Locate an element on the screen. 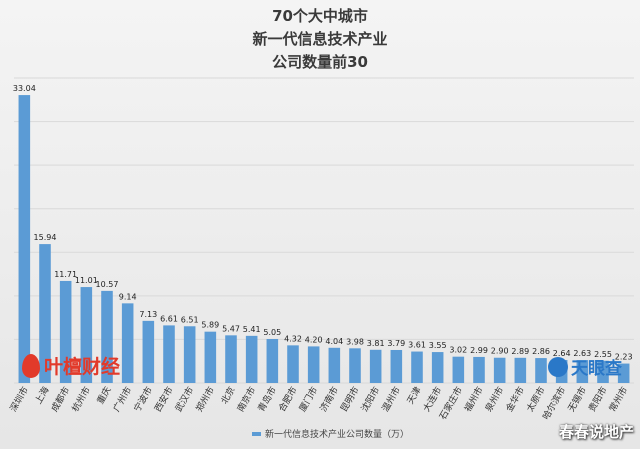 This screenshot has height=449, width=640. data-label: 3.61 is located at coordinates (417, 345).